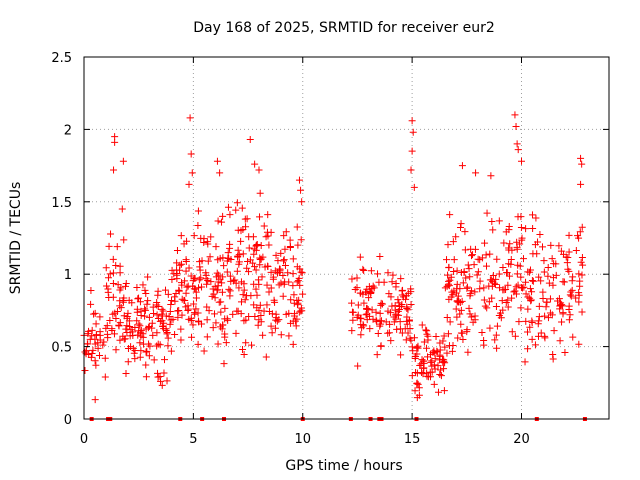  I want to click on y-tick-label: 0.5, so click(61, 348).